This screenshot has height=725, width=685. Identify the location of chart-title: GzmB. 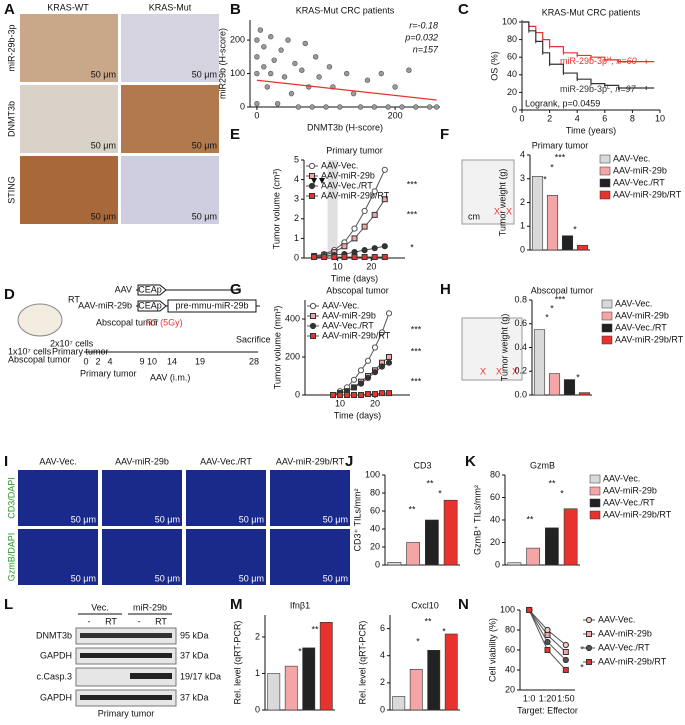
(542, 465).